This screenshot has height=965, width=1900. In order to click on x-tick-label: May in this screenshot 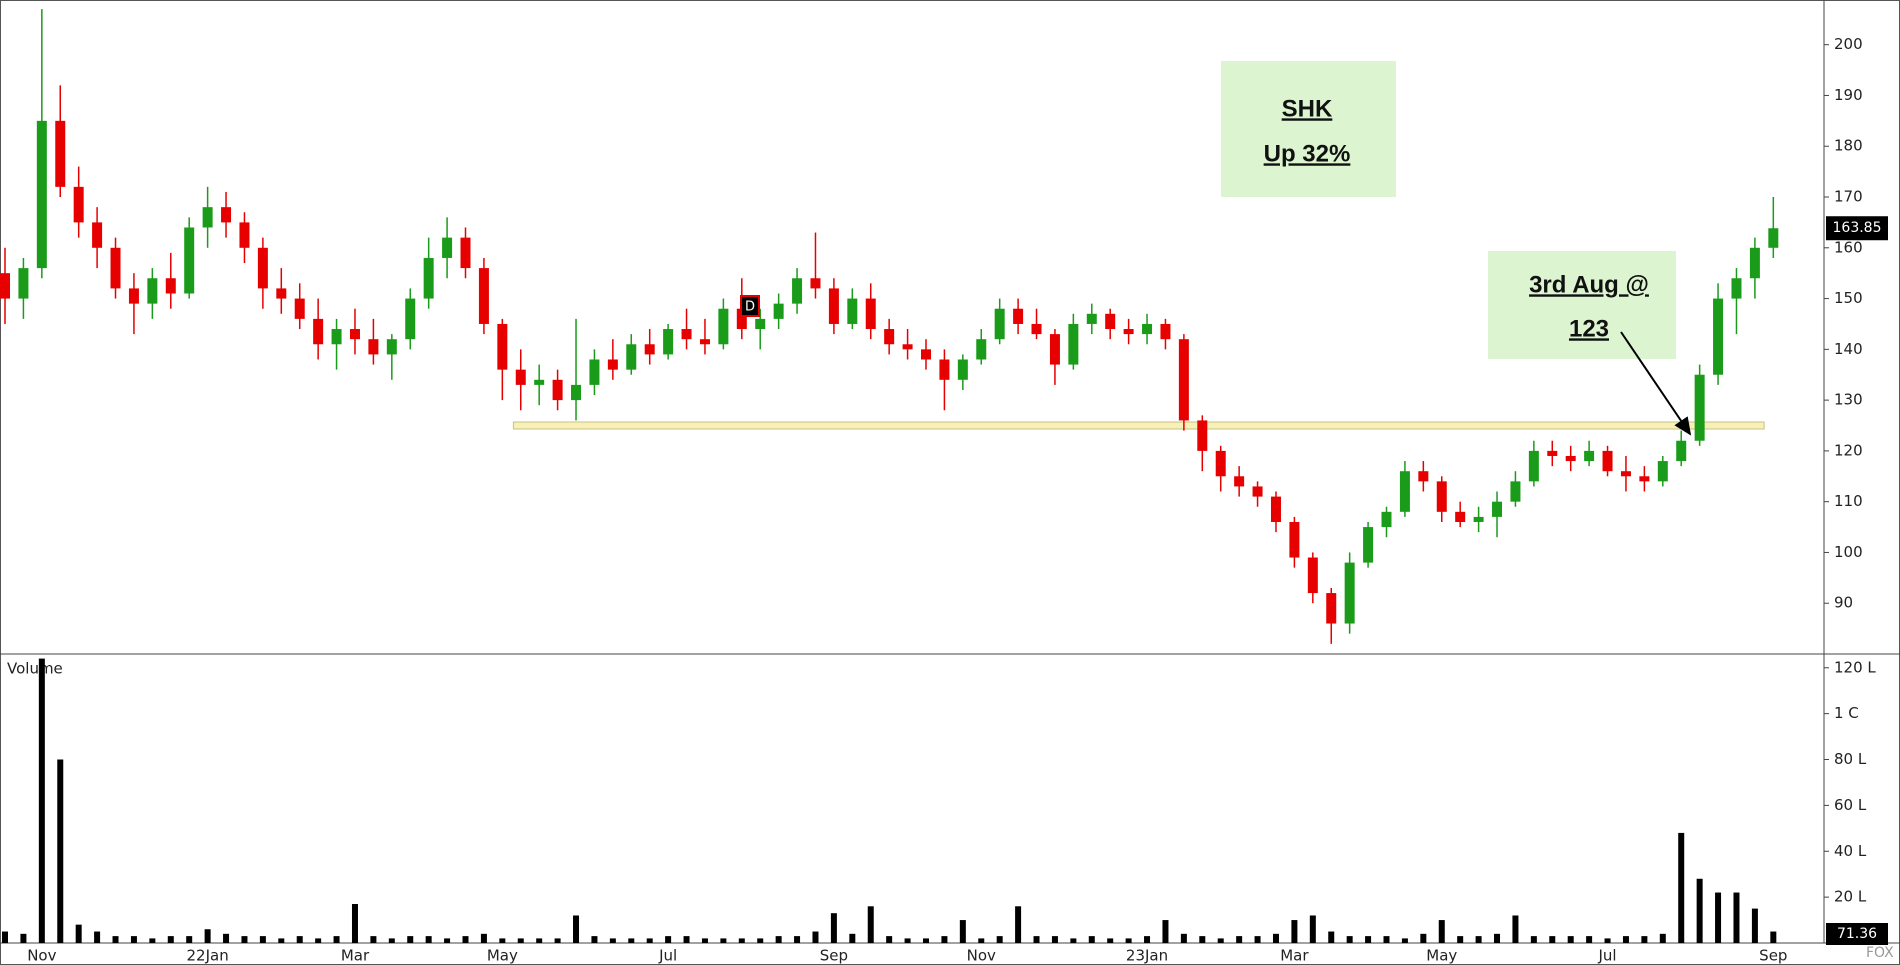, I will do `click(1441, 956)`.